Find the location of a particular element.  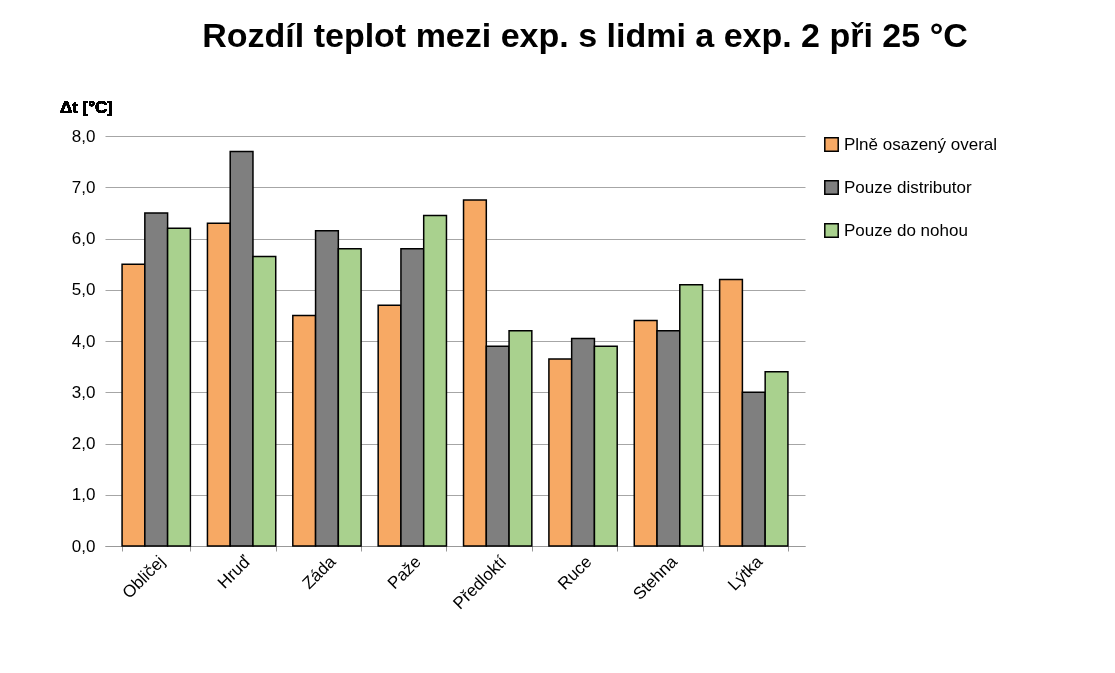

y-tick-label: 8,0 is located at coordinates (83, 136).